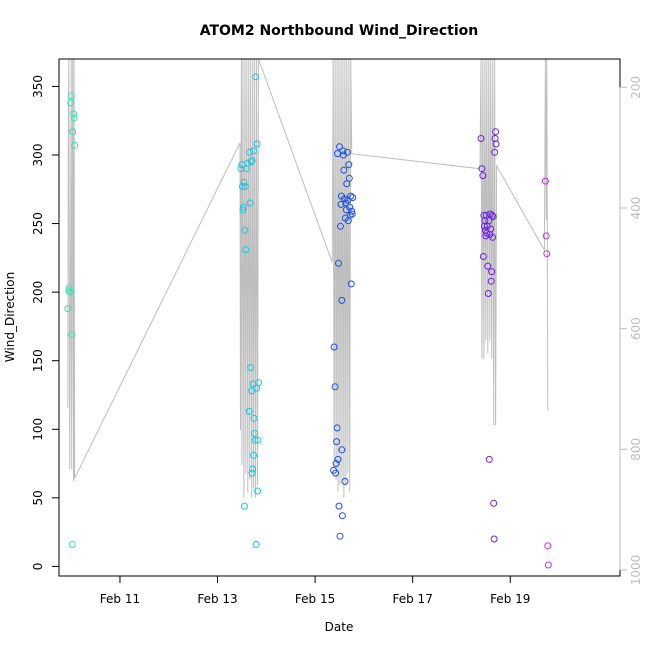  I want to click on chart-title: ATOM2 Northbound Wind_Direction, so click(339, 31).